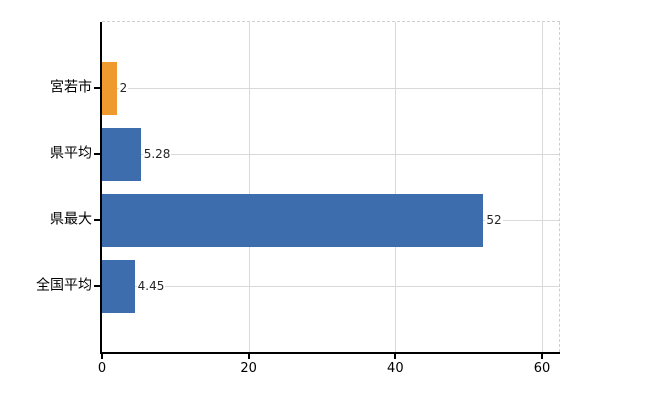 This screenshot has width=650, height=400. What do you see at coordinates (101, 188) in the screenshot?
I see `y-axis-line` at bounding box center [101, 188].